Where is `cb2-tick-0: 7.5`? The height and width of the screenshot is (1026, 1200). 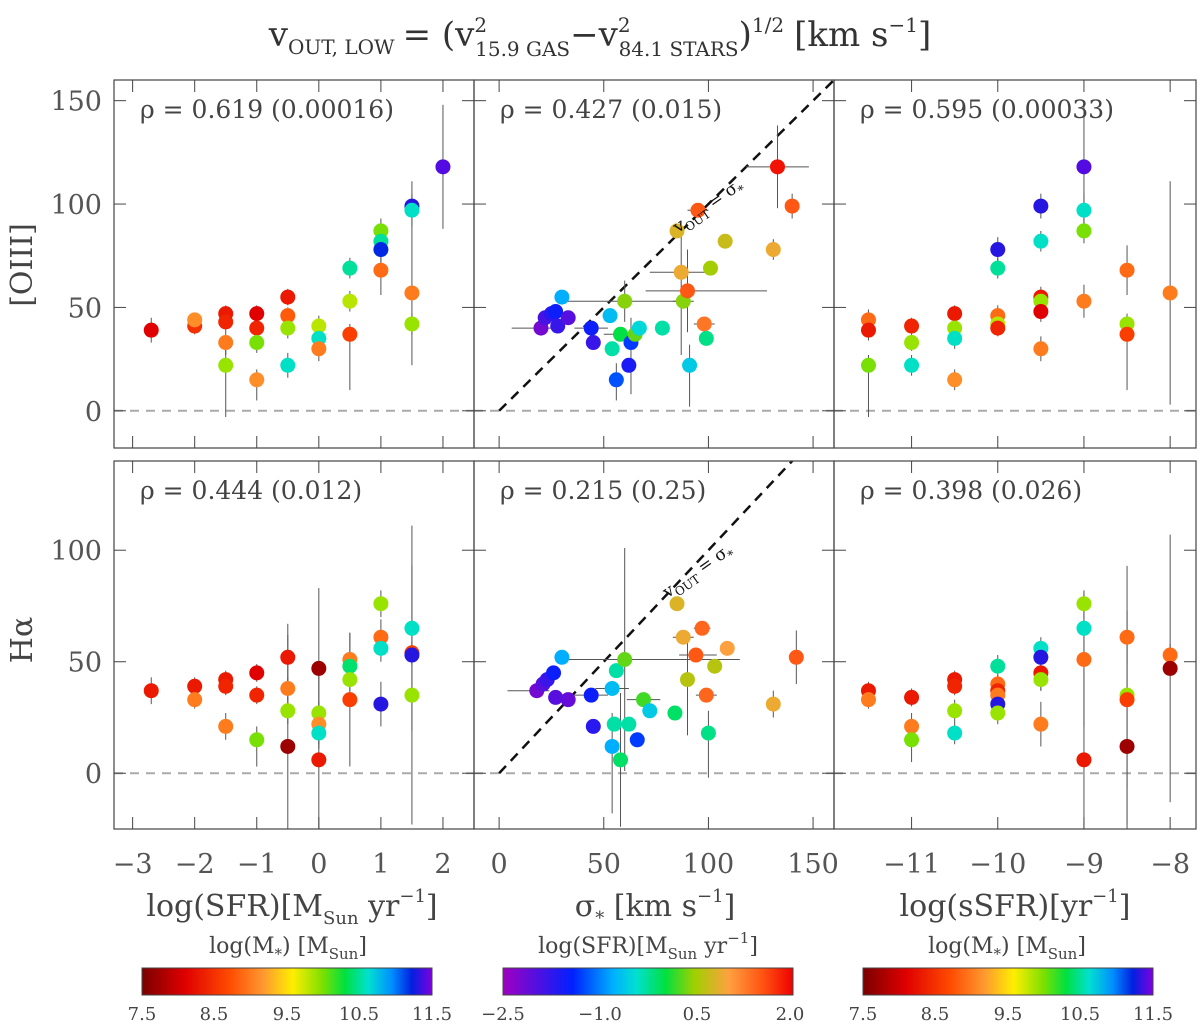
cb2-tick-0: 7.5 is located at coordinates (863, 1014).